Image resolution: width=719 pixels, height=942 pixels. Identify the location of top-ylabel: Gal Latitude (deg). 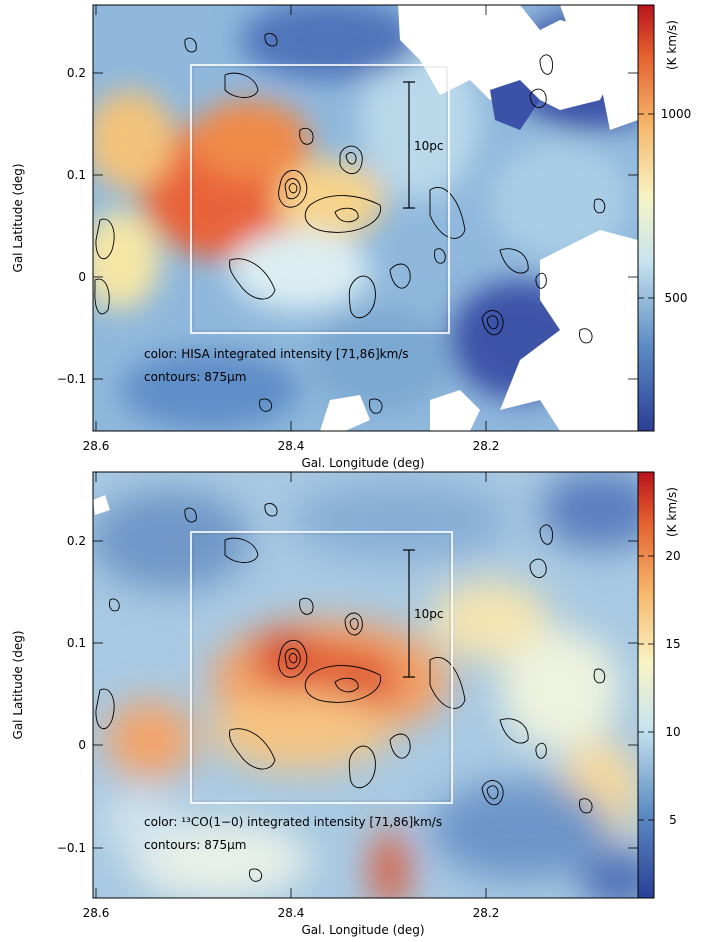
(18, 218).